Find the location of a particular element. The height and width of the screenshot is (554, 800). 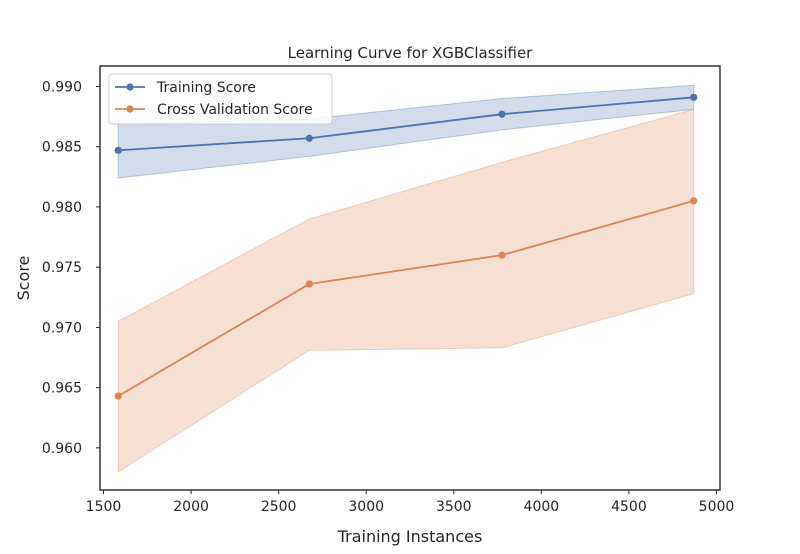

training-score-band is located at coordinates (406, 131).